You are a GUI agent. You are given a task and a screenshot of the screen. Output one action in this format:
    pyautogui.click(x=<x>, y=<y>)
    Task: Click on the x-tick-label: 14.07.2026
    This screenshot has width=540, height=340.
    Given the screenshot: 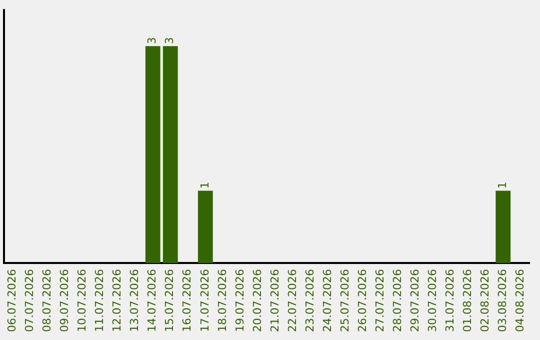 What is the action you would take?
    pyautogui.click(x=152, y=300)
    